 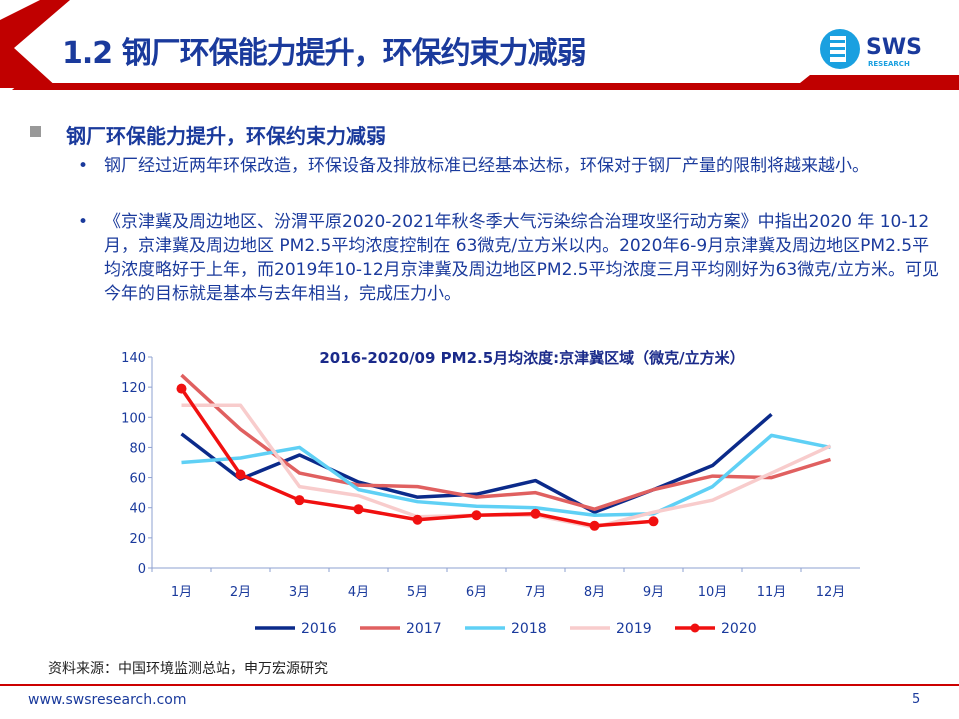 What do you see at coordinates (142, 569) in the screenshot?
I see `y-tick-label: 0` at bounding box center [142, 569].